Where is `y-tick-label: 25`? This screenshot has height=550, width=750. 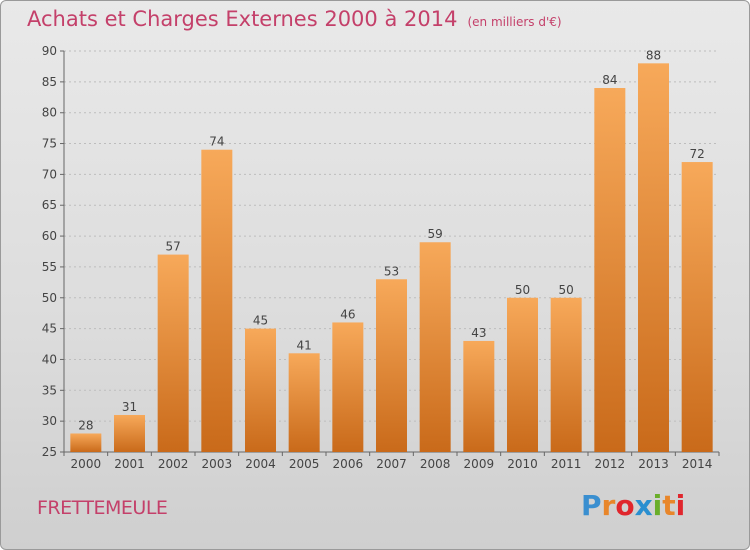
y-tick-label: 25 is located at coordinates (49, 452).